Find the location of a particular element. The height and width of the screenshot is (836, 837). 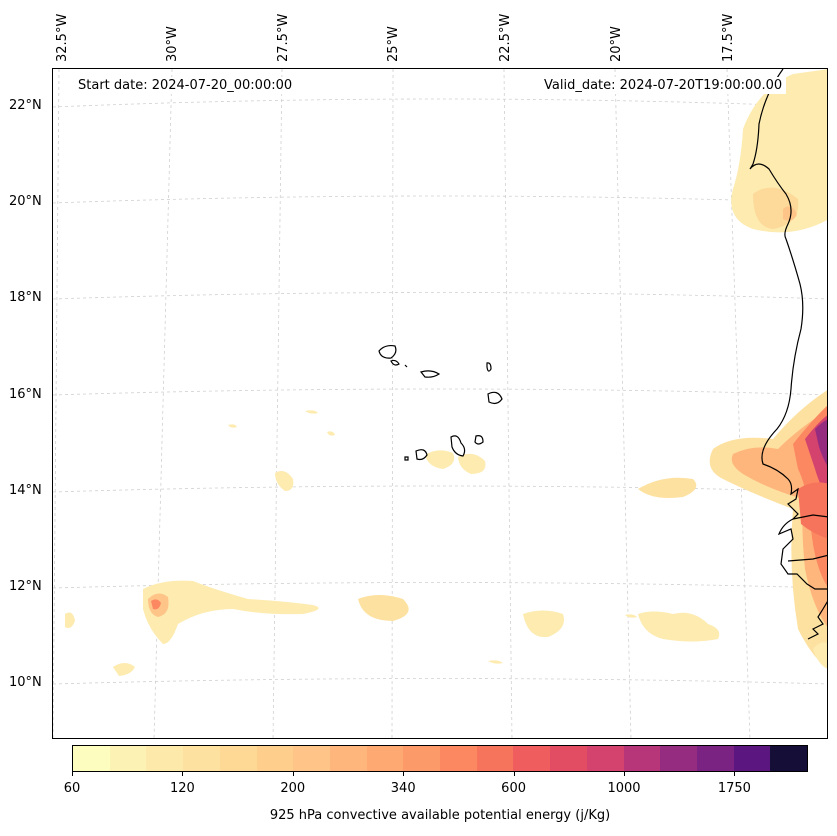

lat-label-18n: 18°N is located at coordinates (25, 297).